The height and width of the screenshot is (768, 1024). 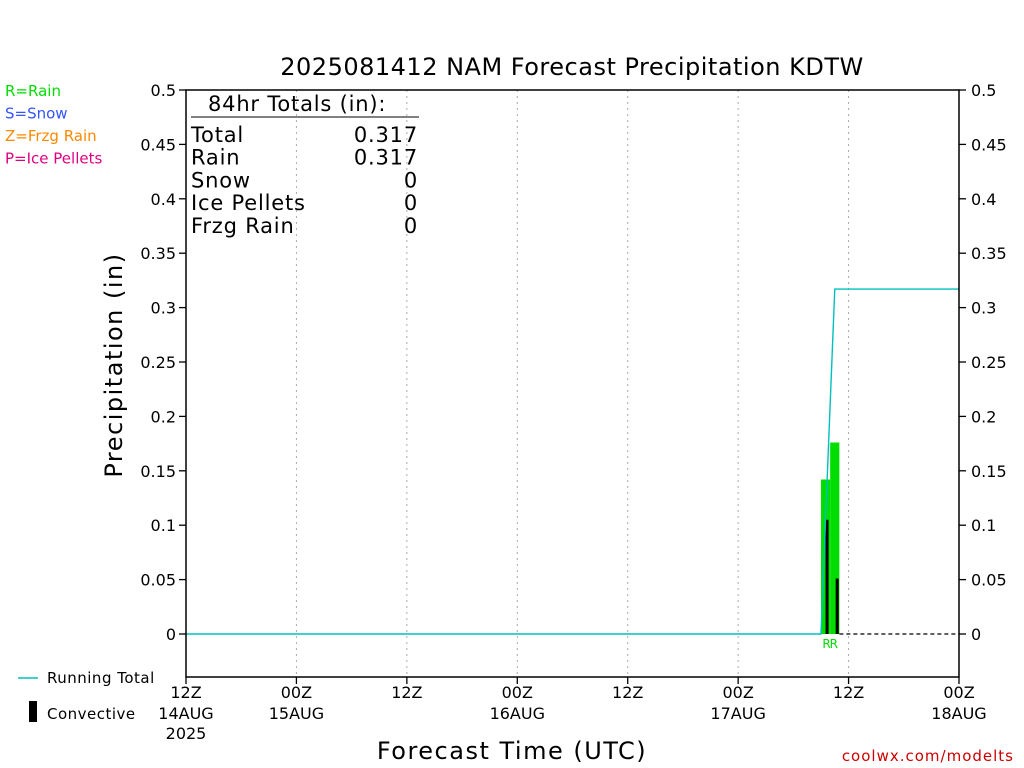 What do you see at coordinates (737, 713) in the screenshot?
I see `x-tick-date-label: 17AUG` at bounding box center [737, 713].